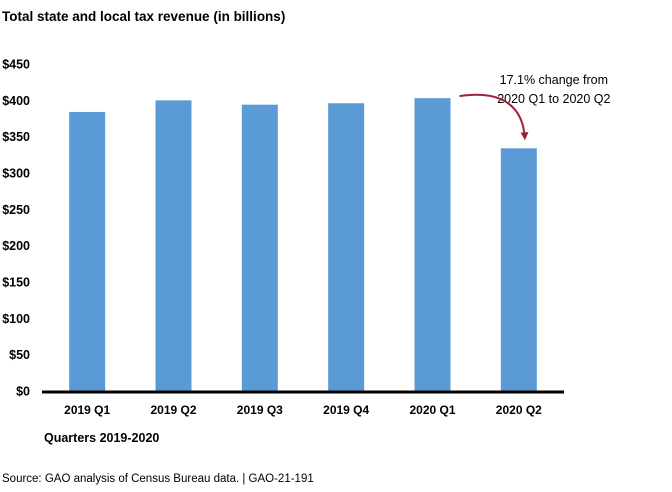  Describe the element at coordinates (173, 410) in the screenshot. I see `x-tick-label: 2019 Q2` at that location.